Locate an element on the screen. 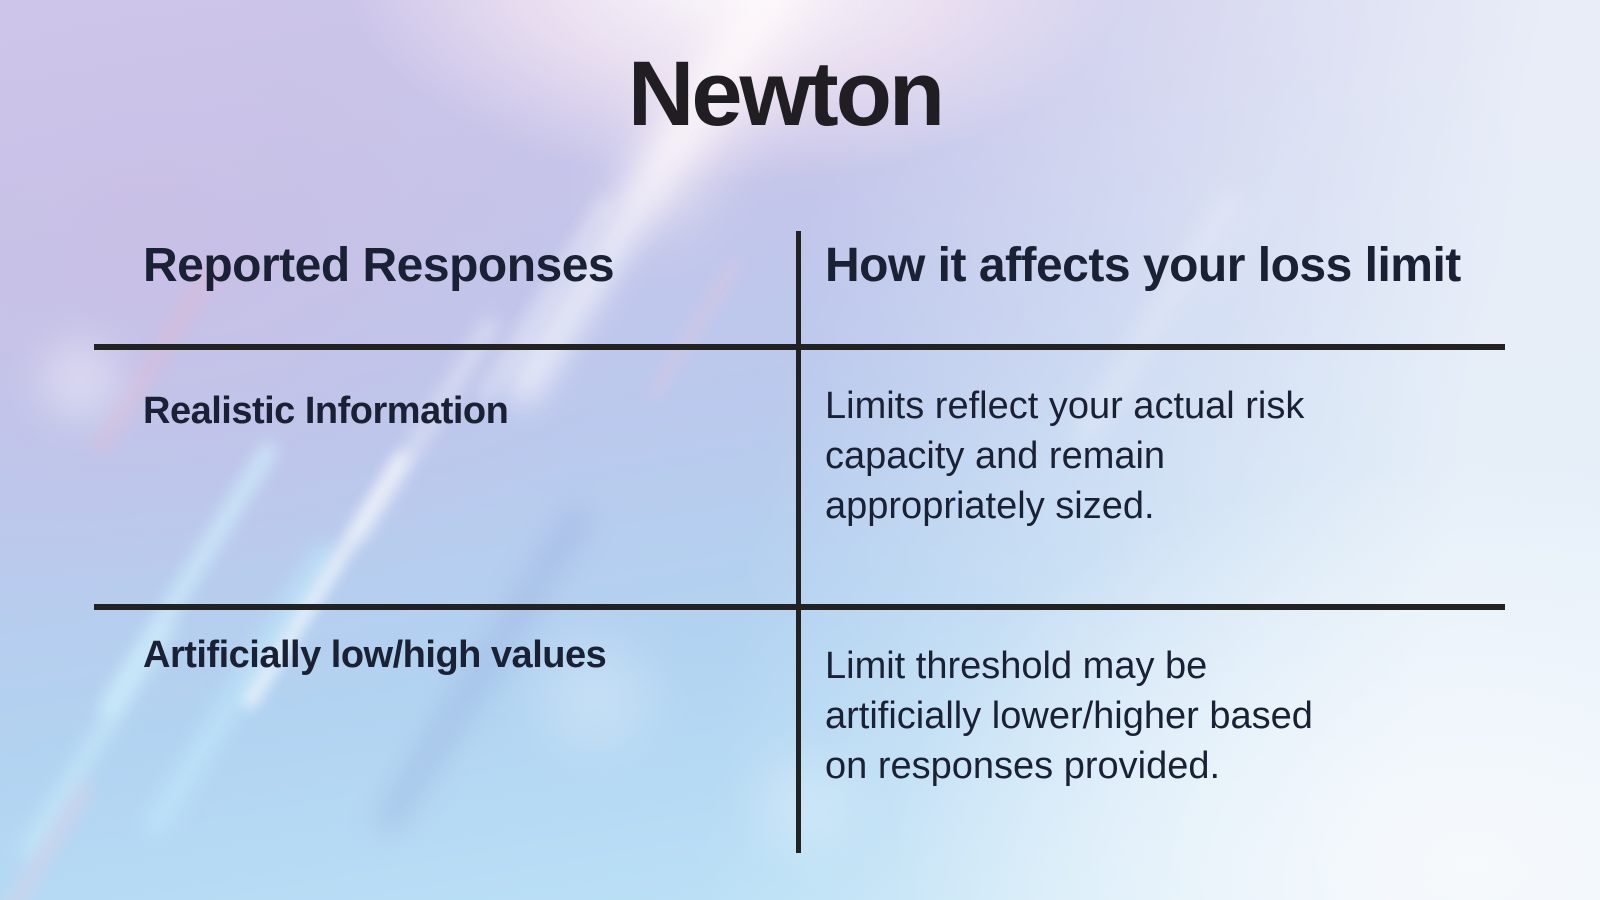 This screenshot has width=1600, height=900. bokeh-circle is located at coordinates (80, 380).